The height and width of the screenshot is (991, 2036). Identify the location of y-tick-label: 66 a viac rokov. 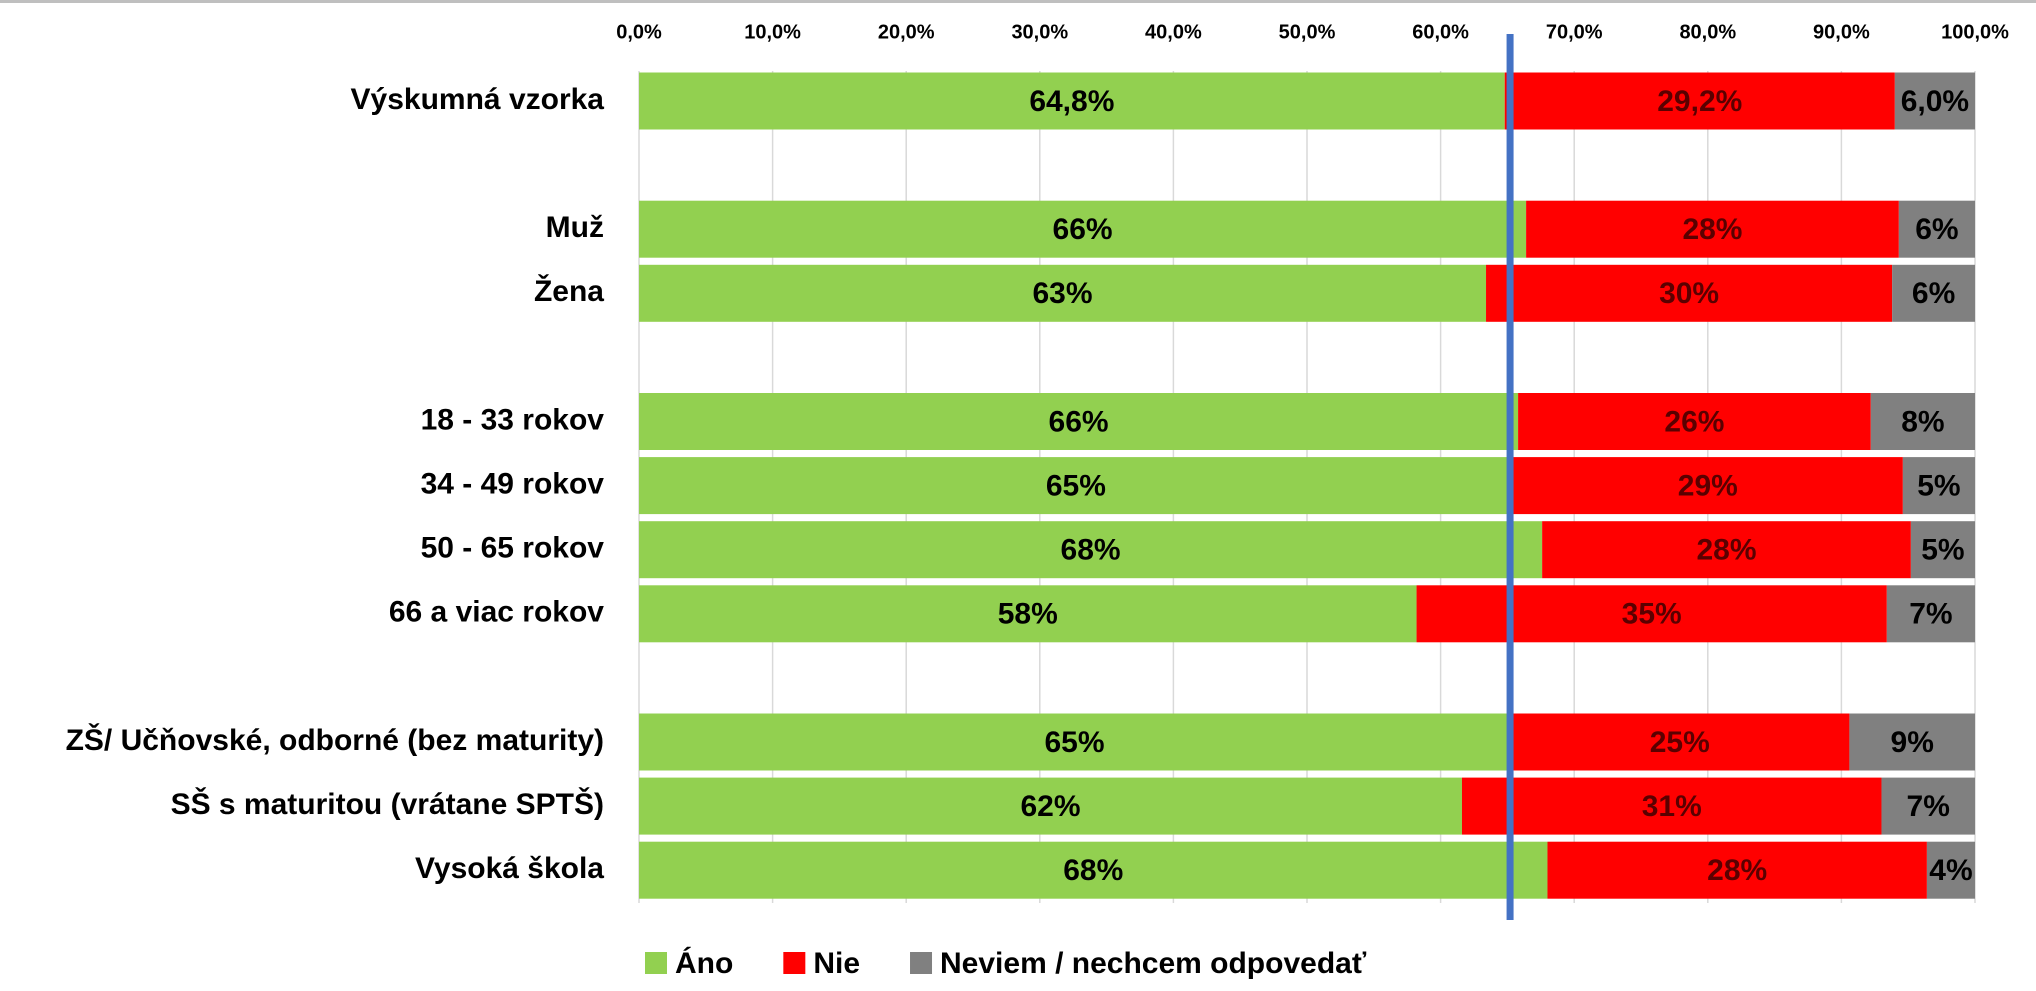
(496, 612).